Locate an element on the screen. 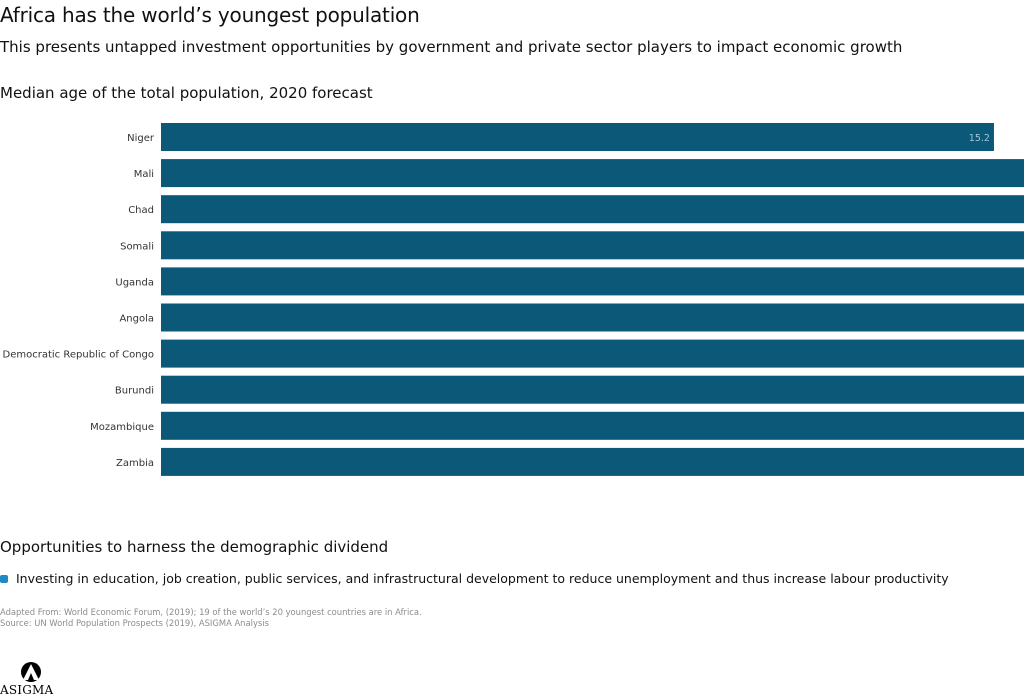  asigma-logo: ASIGMA is located at coordinates (32, 679).